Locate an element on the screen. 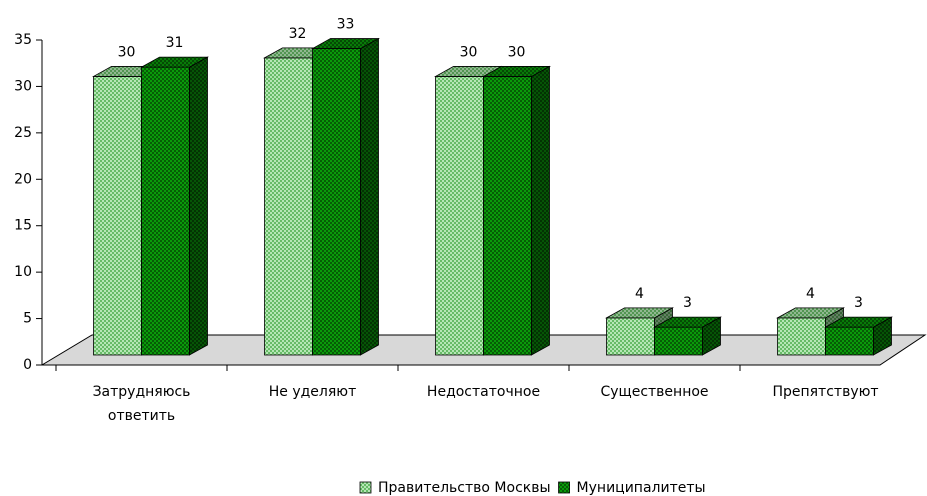 This screenshot has width=927, height=496. x-tick-label: Затрудняюсь ответить is located at coordinates (141, 404).